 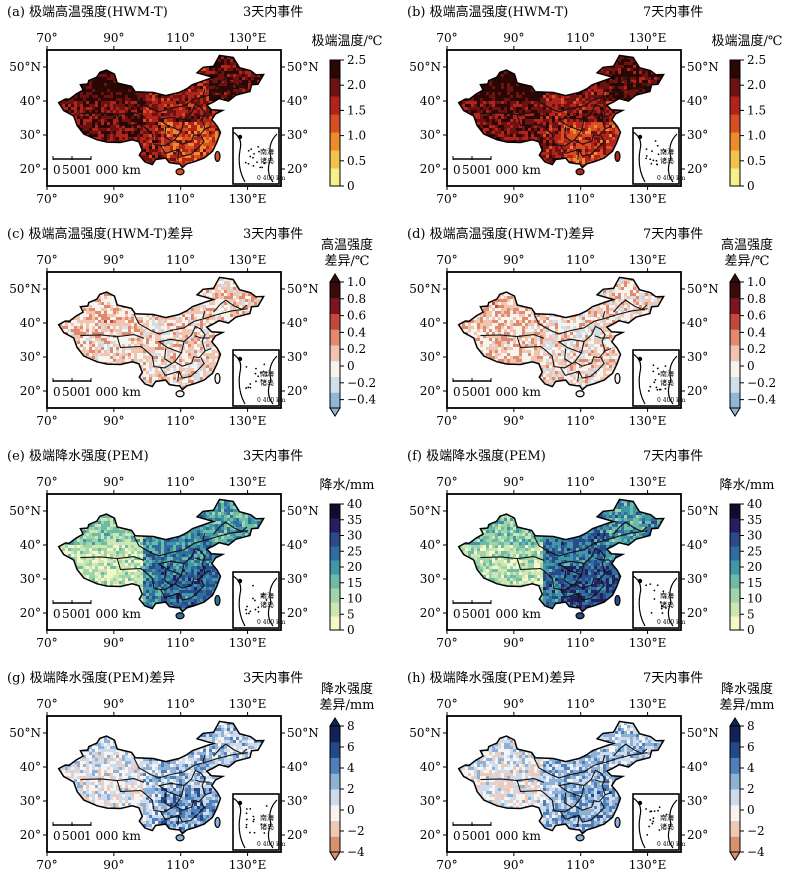 What do you see at coordinates (351, 768) in the screenshot?
I see `colorbar-tick: 4` at bounding box center [351, 768].